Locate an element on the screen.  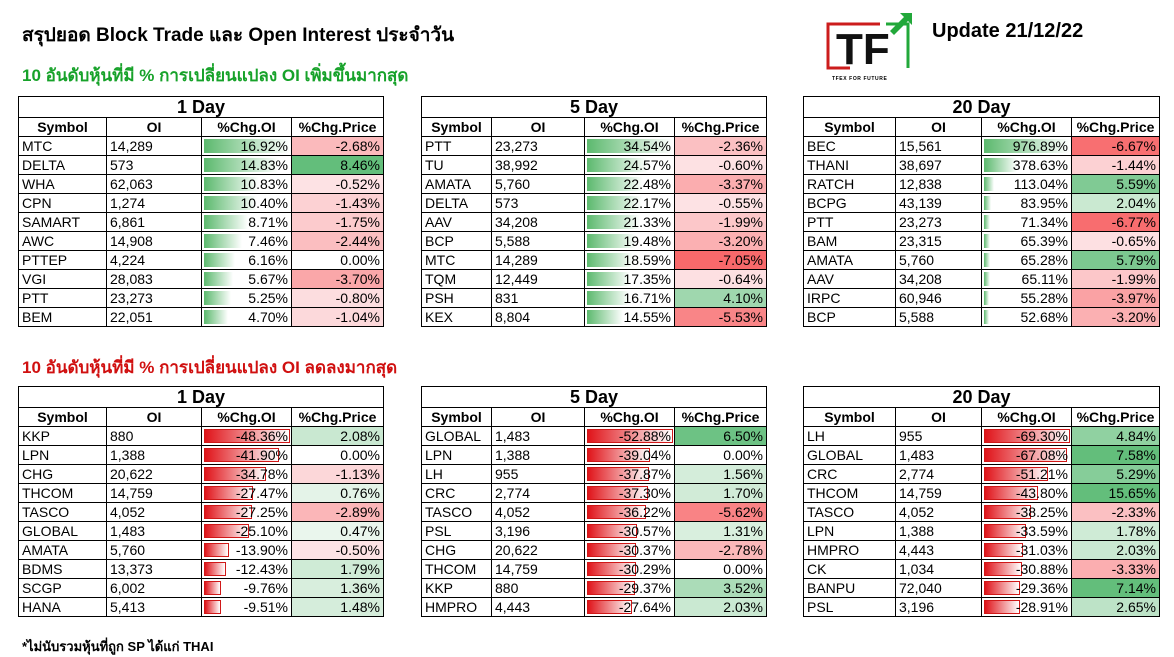
chg-oi-value: 65.39% is located at coordinates (1044, 241).